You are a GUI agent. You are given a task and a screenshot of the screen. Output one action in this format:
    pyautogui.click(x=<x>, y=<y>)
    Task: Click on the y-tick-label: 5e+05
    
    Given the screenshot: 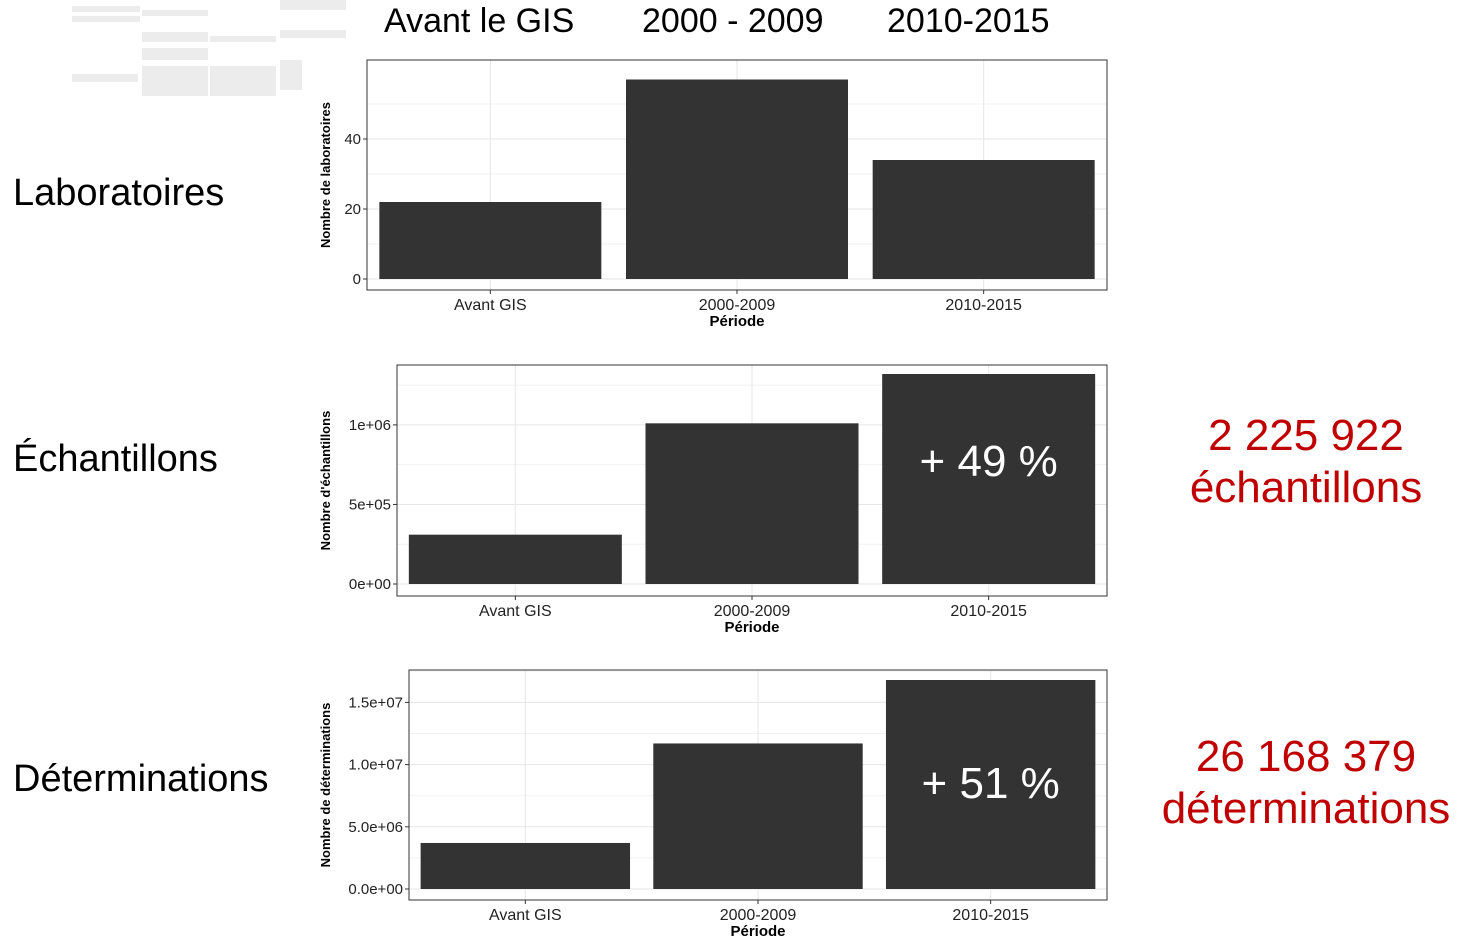 What is the action you would take?
    pyautogui.click(x=370, y=504)
    